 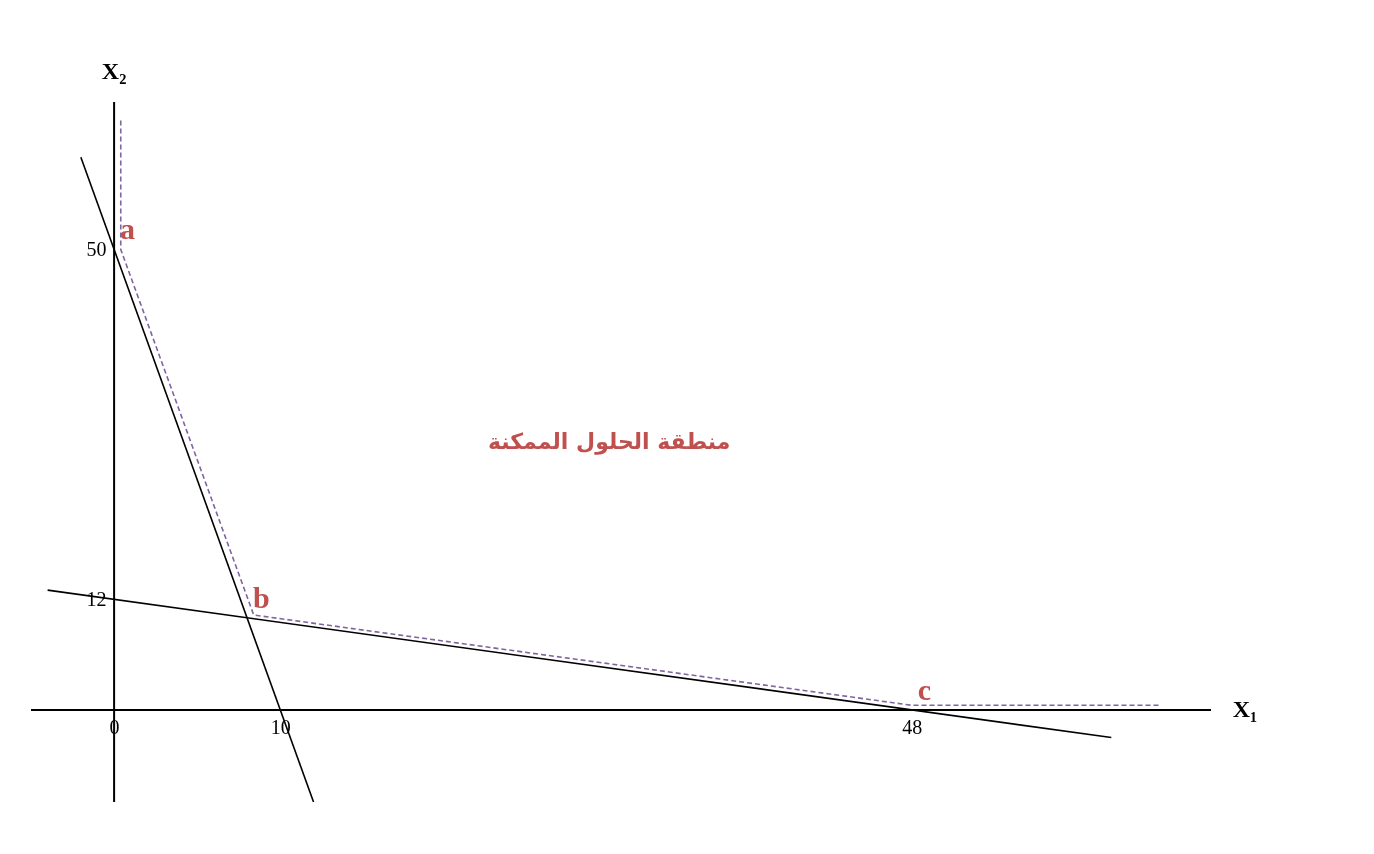 I want to click on x-axis-title: X₁, so click(x=1245, y=708).